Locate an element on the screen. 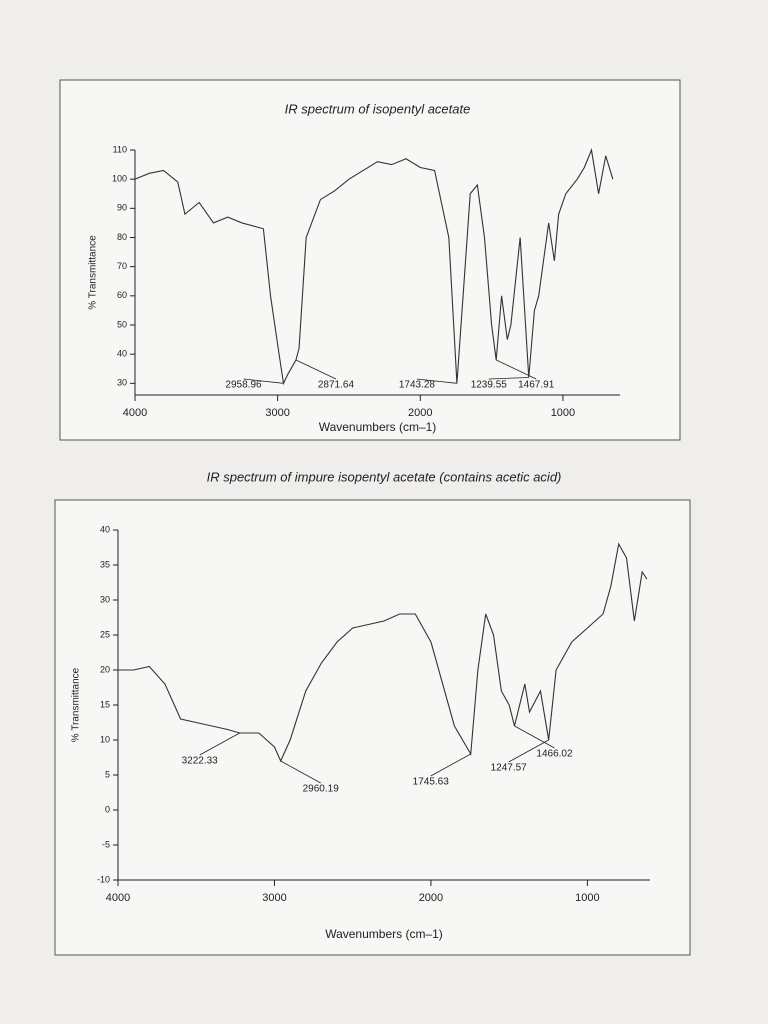 The width and height of the screenshot is (768, 1024). y-tick-label: -10 is located at coordinates (103, 879).